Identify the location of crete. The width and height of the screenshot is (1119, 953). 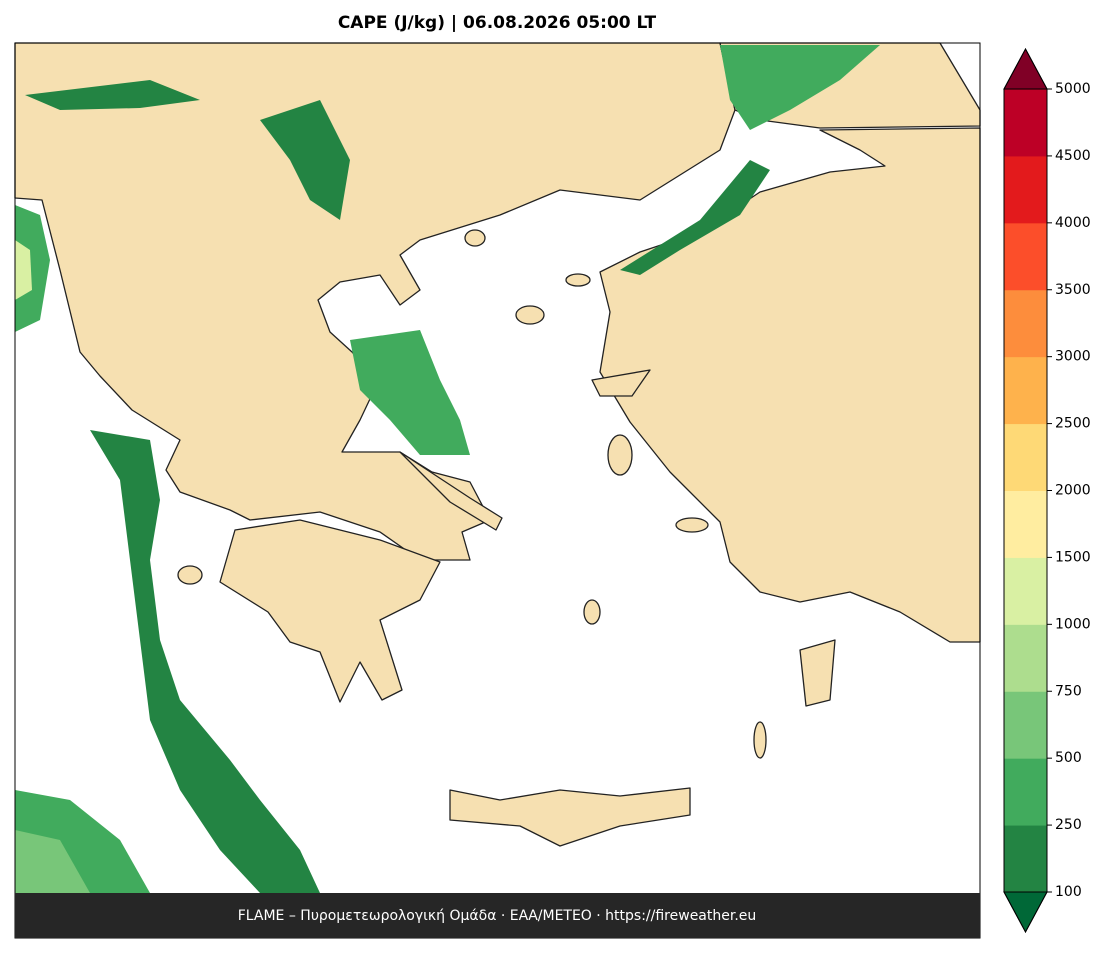
(570, 817).